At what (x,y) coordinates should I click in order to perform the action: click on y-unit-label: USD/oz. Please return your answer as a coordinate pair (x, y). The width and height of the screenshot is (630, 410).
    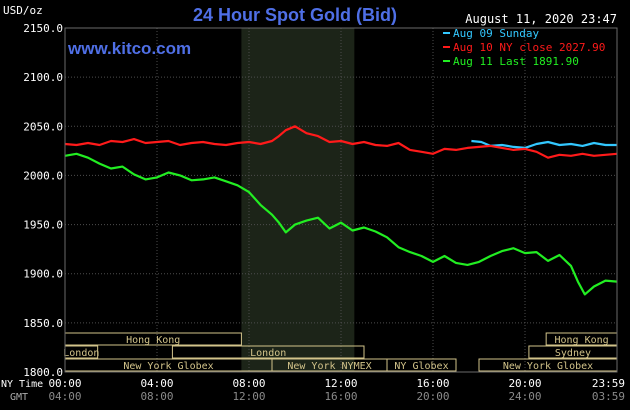
    Looking at the image, I should click on (23, 10).